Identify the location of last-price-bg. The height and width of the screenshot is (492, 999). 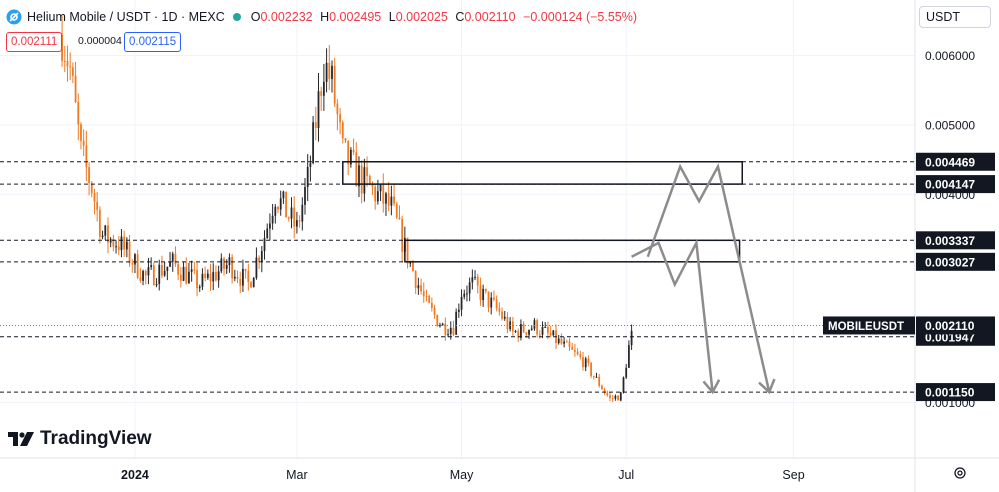
(955, 325).